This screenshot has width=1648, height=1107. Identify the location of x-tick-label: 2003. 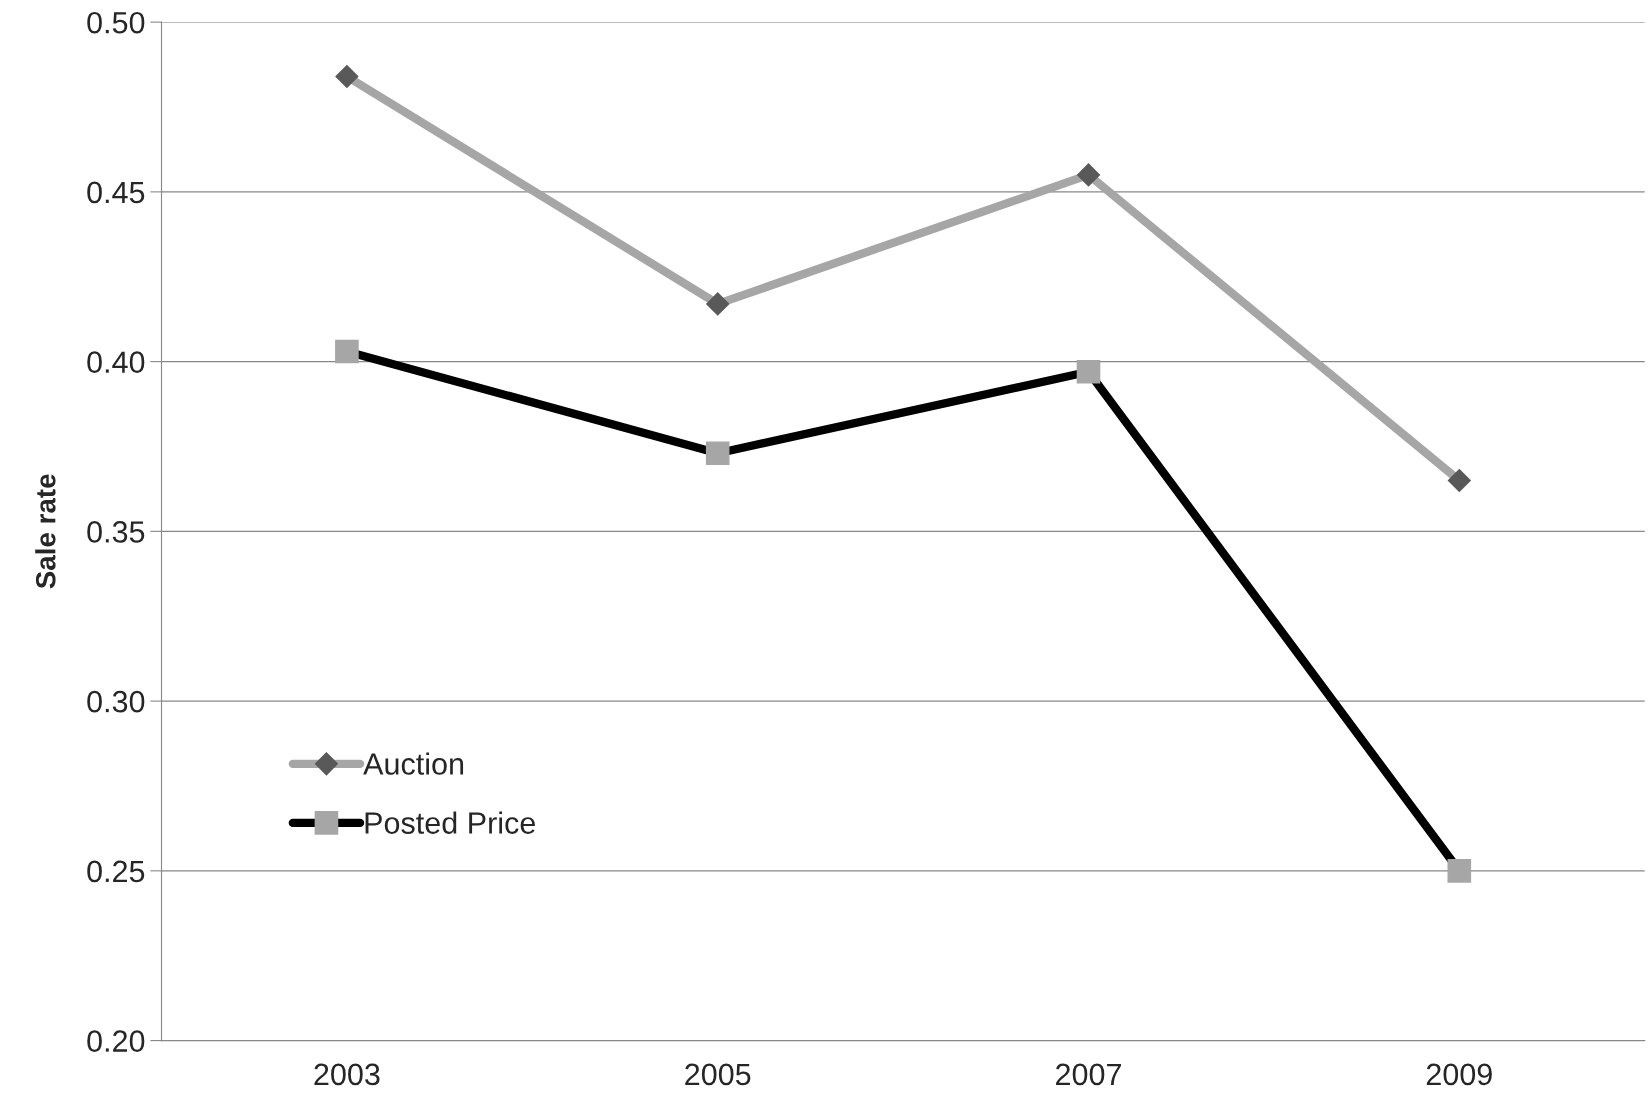
(347, 1074).